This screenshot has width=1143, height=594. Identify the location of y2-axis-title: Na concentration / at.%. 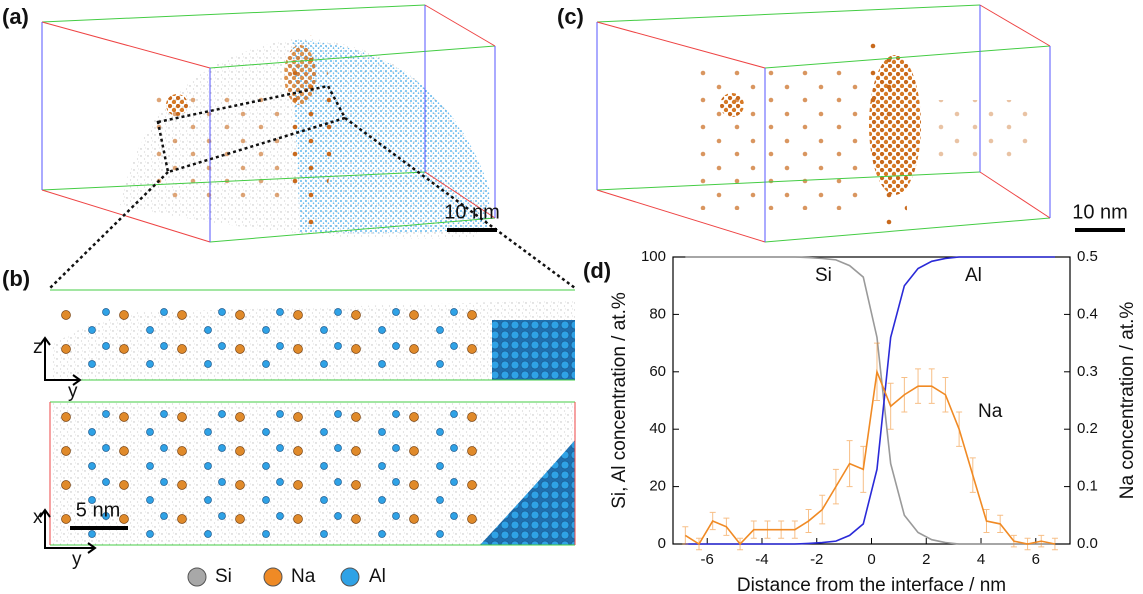
(1127, 401).